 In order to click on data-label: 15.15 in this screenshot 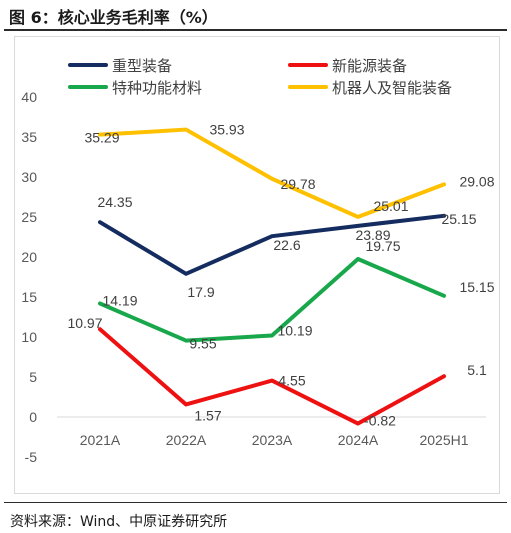, I will do `click(476, 287)`.